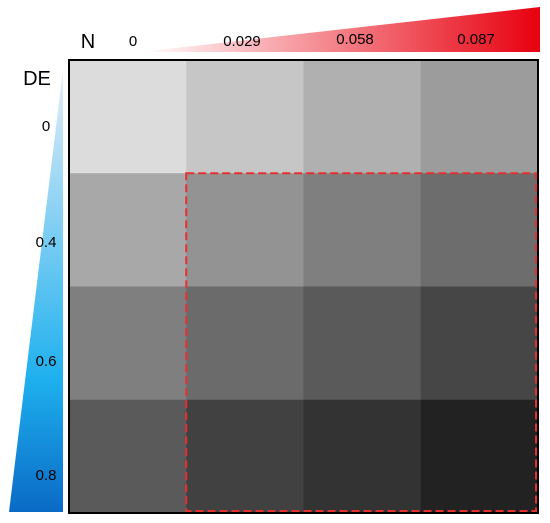  What do you see at coordinates (36, 291) in the screenshot?
I see `de-gradient-wedge` at bounding box center [36, 291].